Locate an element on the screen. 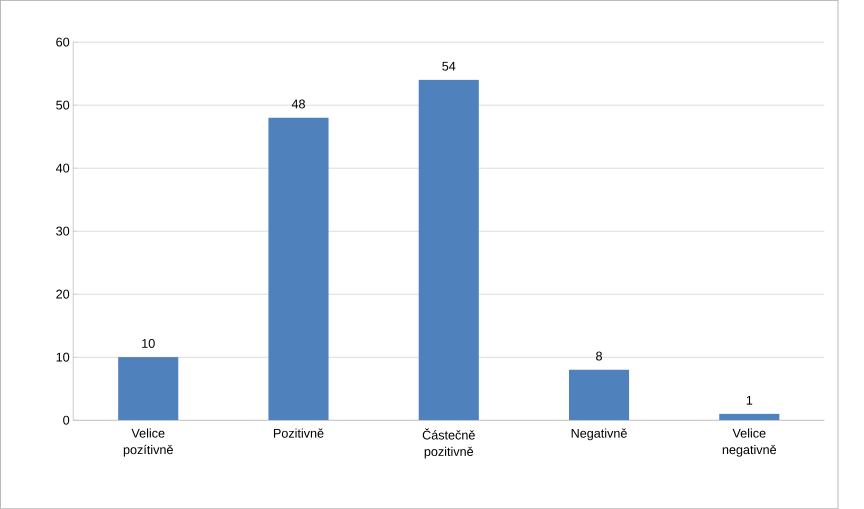 The height and width of the screenshot is (509, 864). x-tick-label: Velice pozítivně is located at coordinates (148, 442).